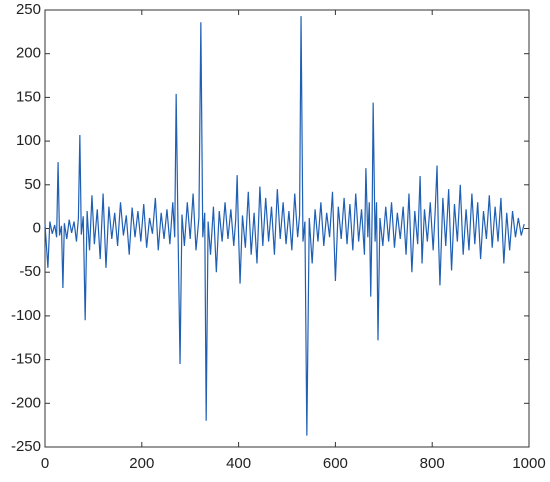 This screenshot has width=550, height=482. Describe the element at coordinates (28, 140) in the screenshot. I see `y-tick-label: 100` at that location.